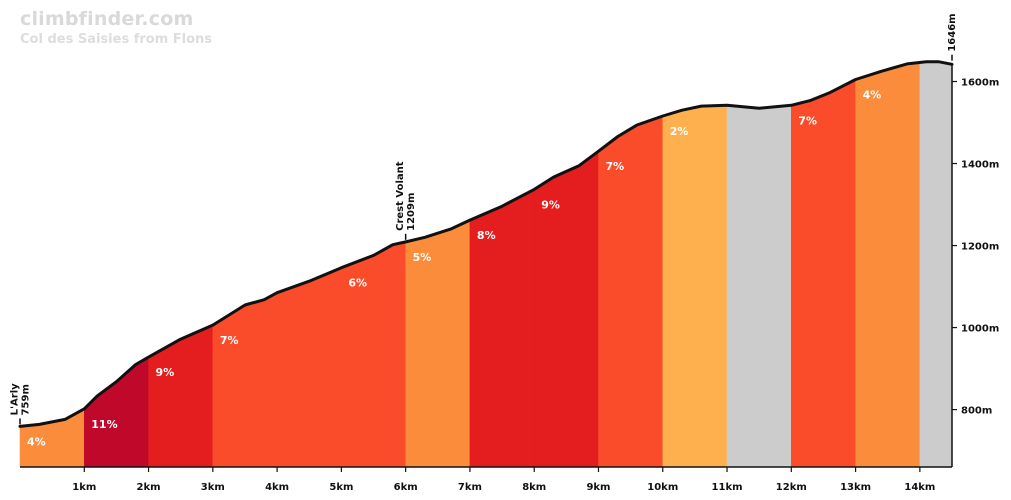 This screenshot has height=500, width=1011. What do you see at coordinates (919, 487) in the screenshot?
I see `x-tick-label-13: 14km` at bounding box center [919, 487].